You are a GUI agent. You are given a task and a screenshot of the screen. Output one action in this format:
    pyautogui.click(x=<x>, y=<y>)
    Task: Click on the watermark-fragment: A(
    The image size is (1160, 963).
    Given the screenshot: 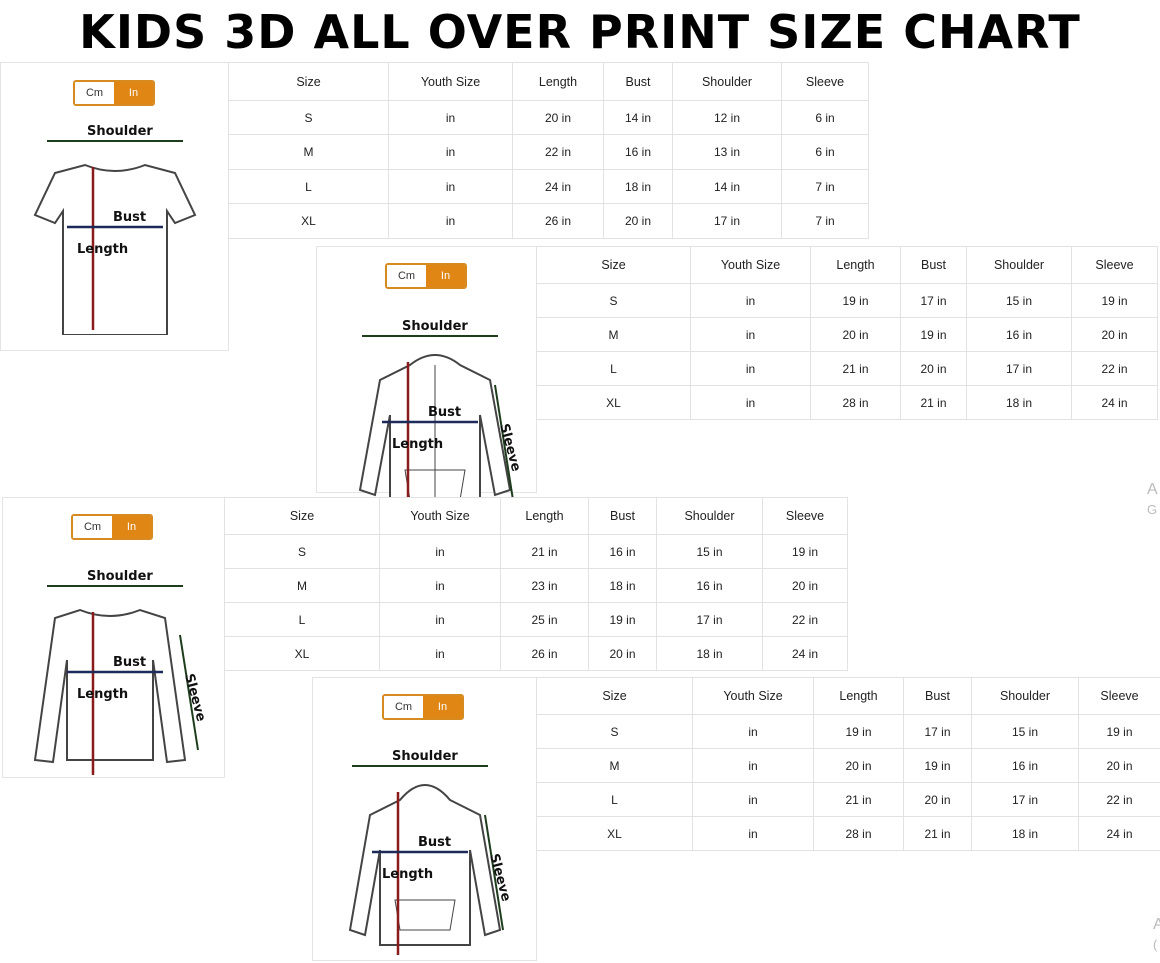 What is the action you would take?
    pyautogui.click(x=1156, y=934)
    